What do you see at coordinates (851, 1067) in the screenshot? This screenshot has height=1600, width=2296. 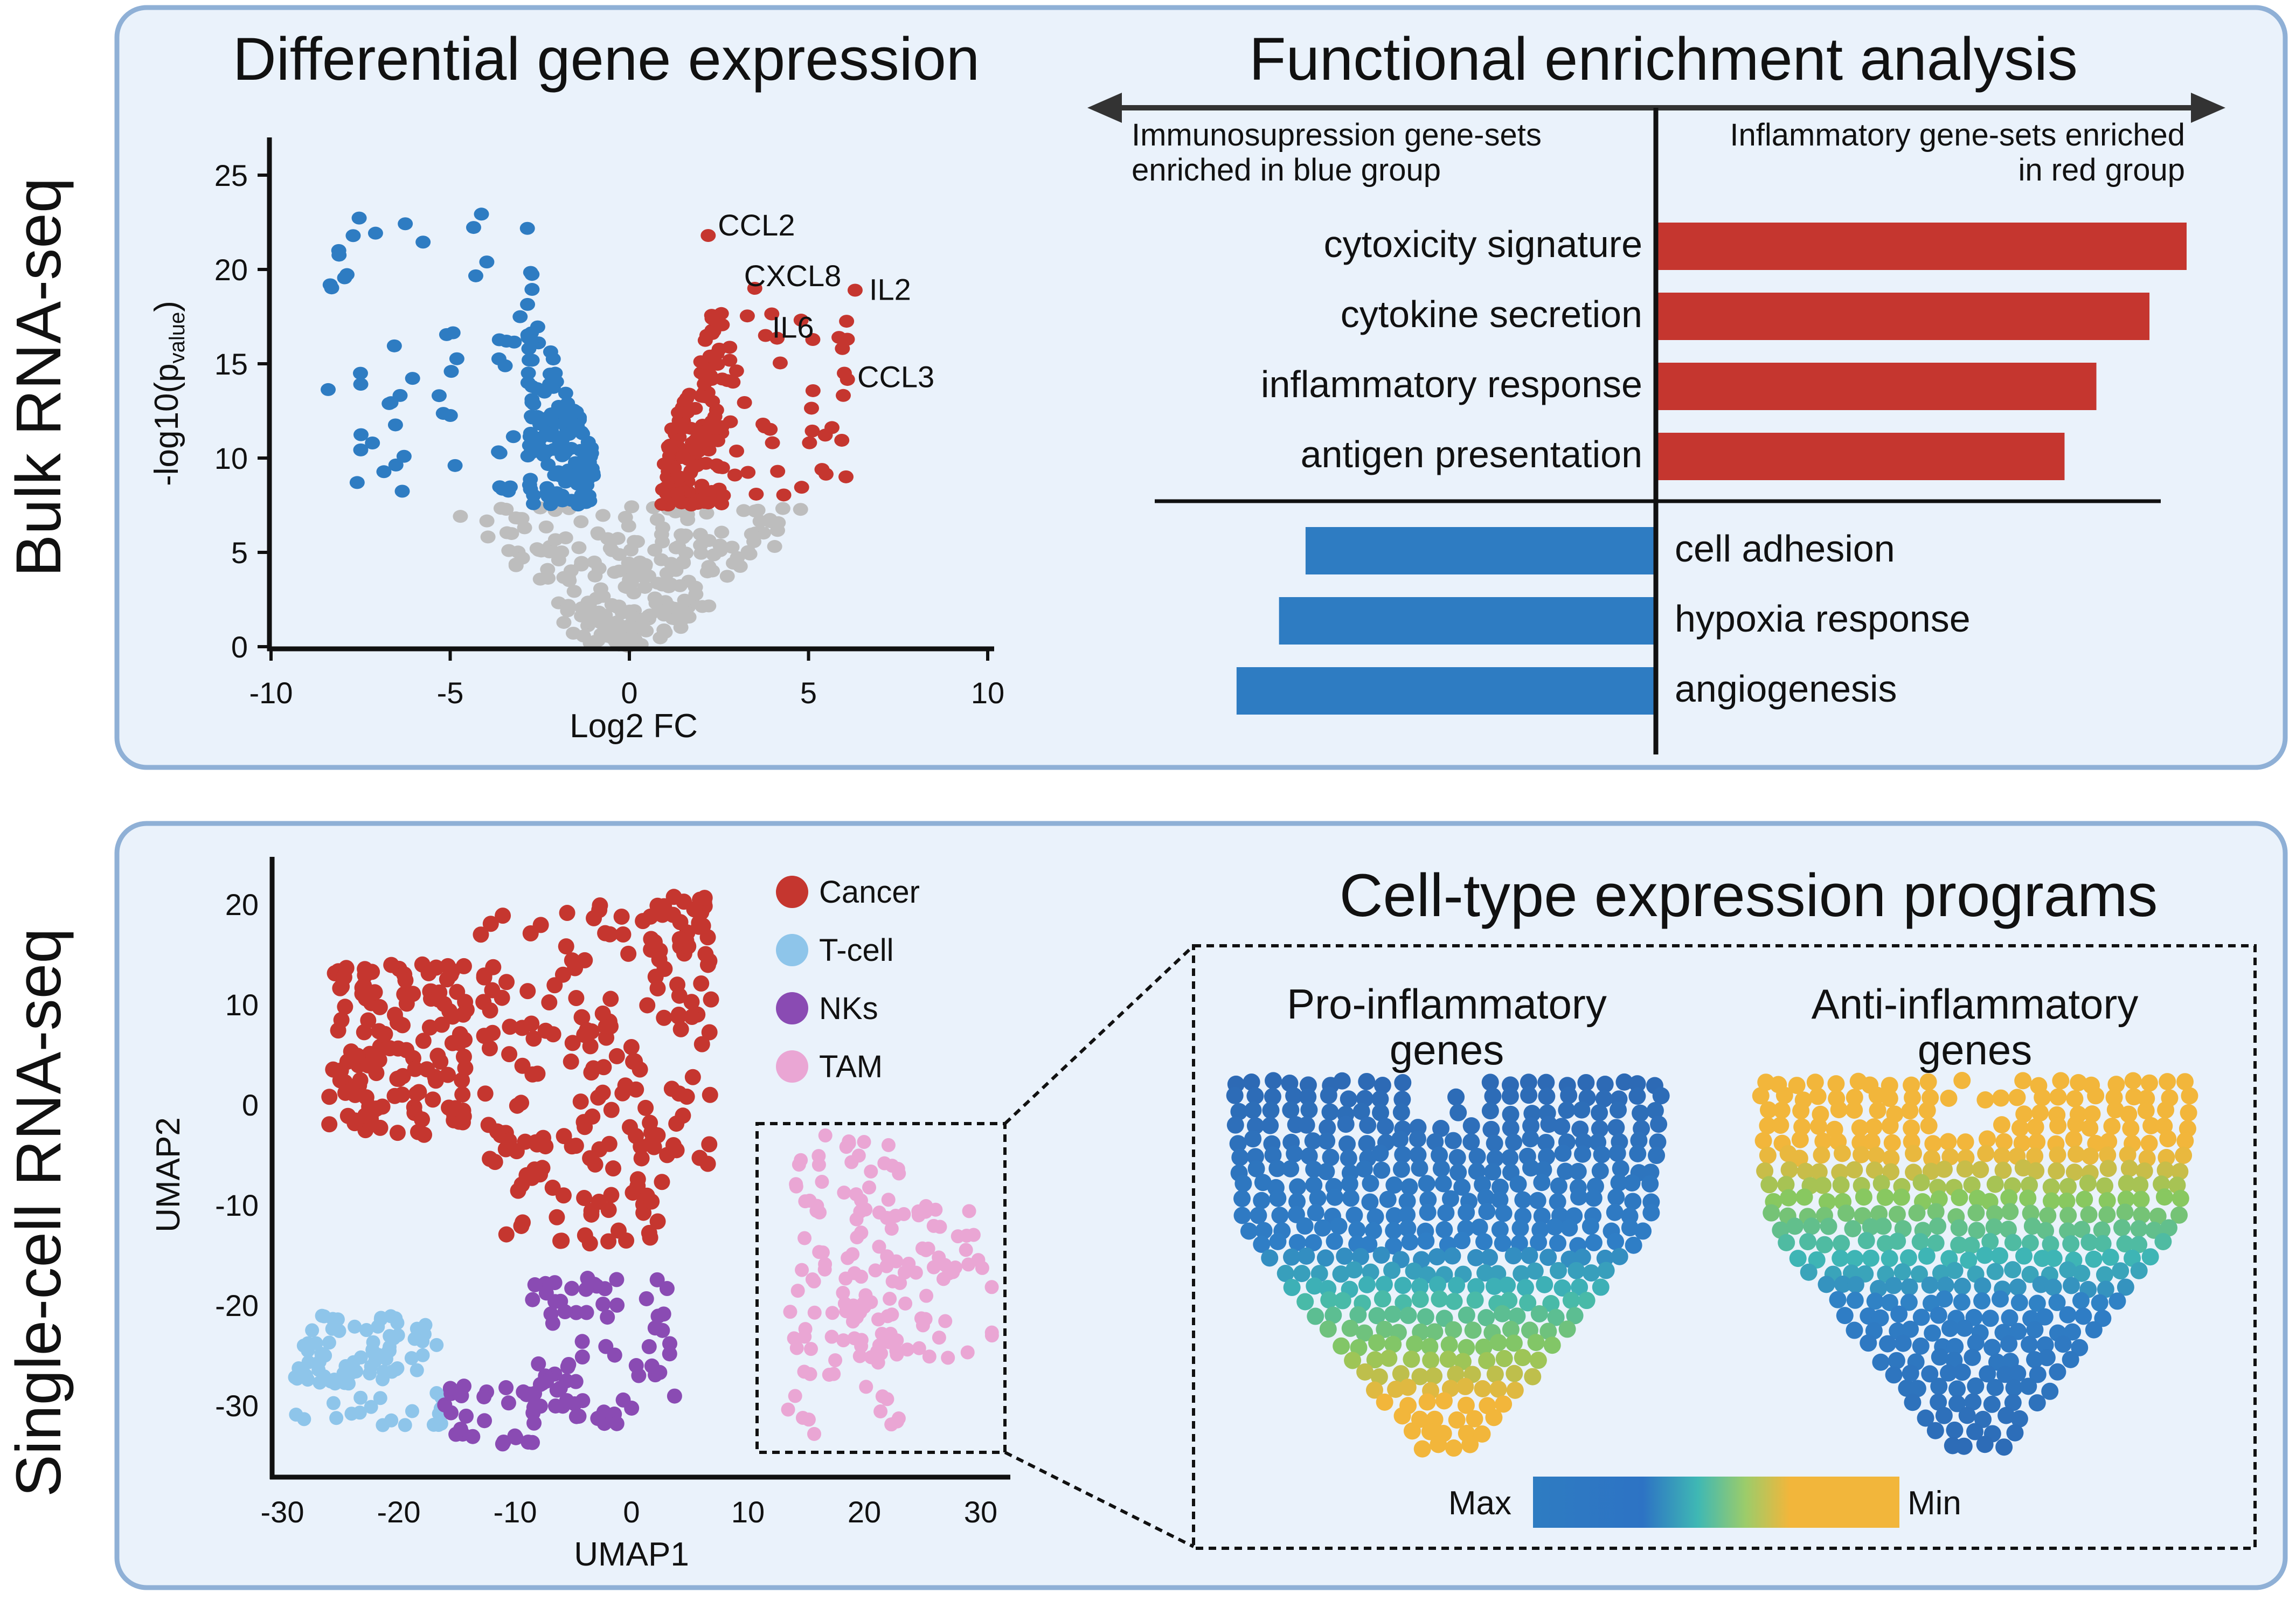 I see `legend-label-tam: TAM` at bounding box center [851, 1067].